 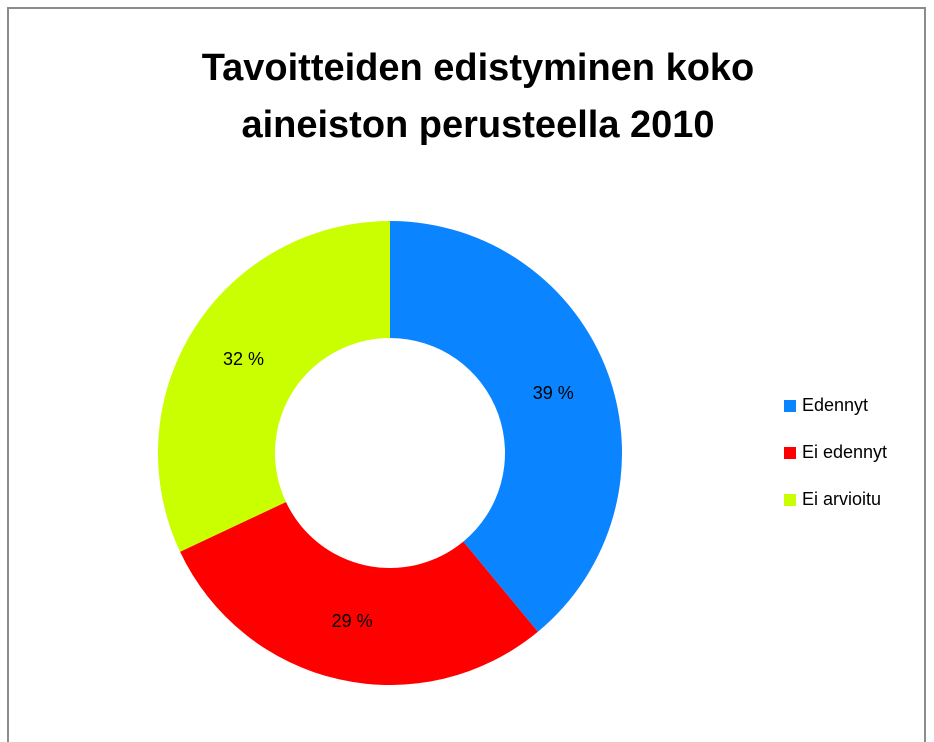 What do you see at coordinates (243, 359) in the screenshot?
I see `data-label: 32 %` at bounding box center [243, 359].